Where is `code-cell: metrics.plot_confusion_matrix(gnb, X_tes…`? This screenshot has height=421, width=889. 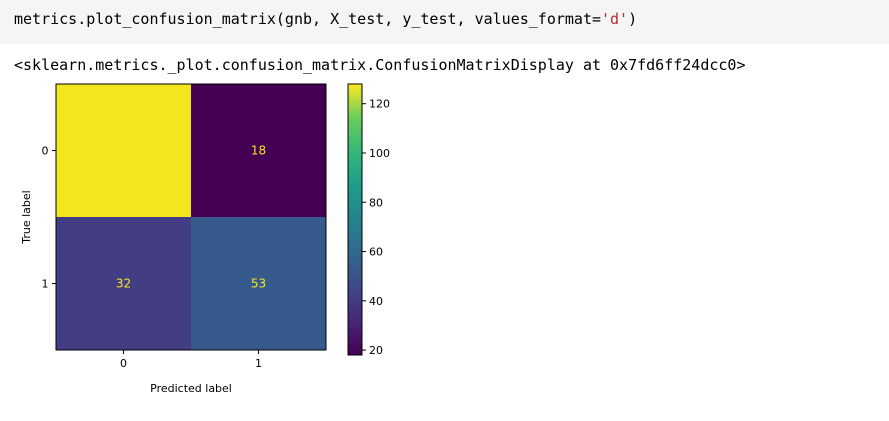
code-cell: metrics.plot_confusion_matrix(gnb, X_tes… is located at coordinates (444, 22).